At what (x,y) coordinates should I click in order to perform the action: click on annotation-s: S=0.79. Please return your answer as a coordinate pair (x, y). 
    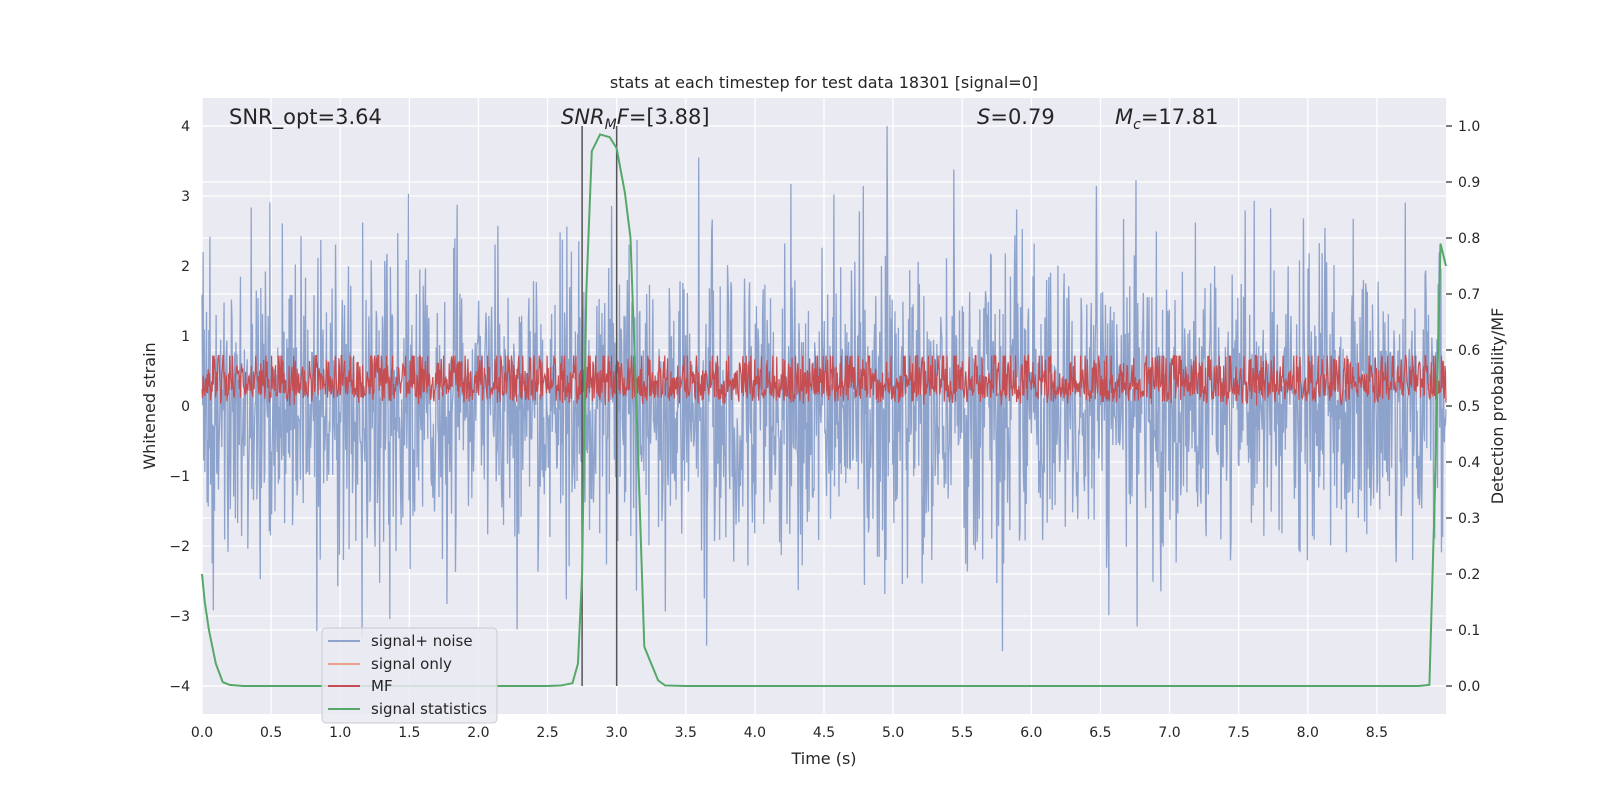
    Looking at the image, I should click on (1016, 117).